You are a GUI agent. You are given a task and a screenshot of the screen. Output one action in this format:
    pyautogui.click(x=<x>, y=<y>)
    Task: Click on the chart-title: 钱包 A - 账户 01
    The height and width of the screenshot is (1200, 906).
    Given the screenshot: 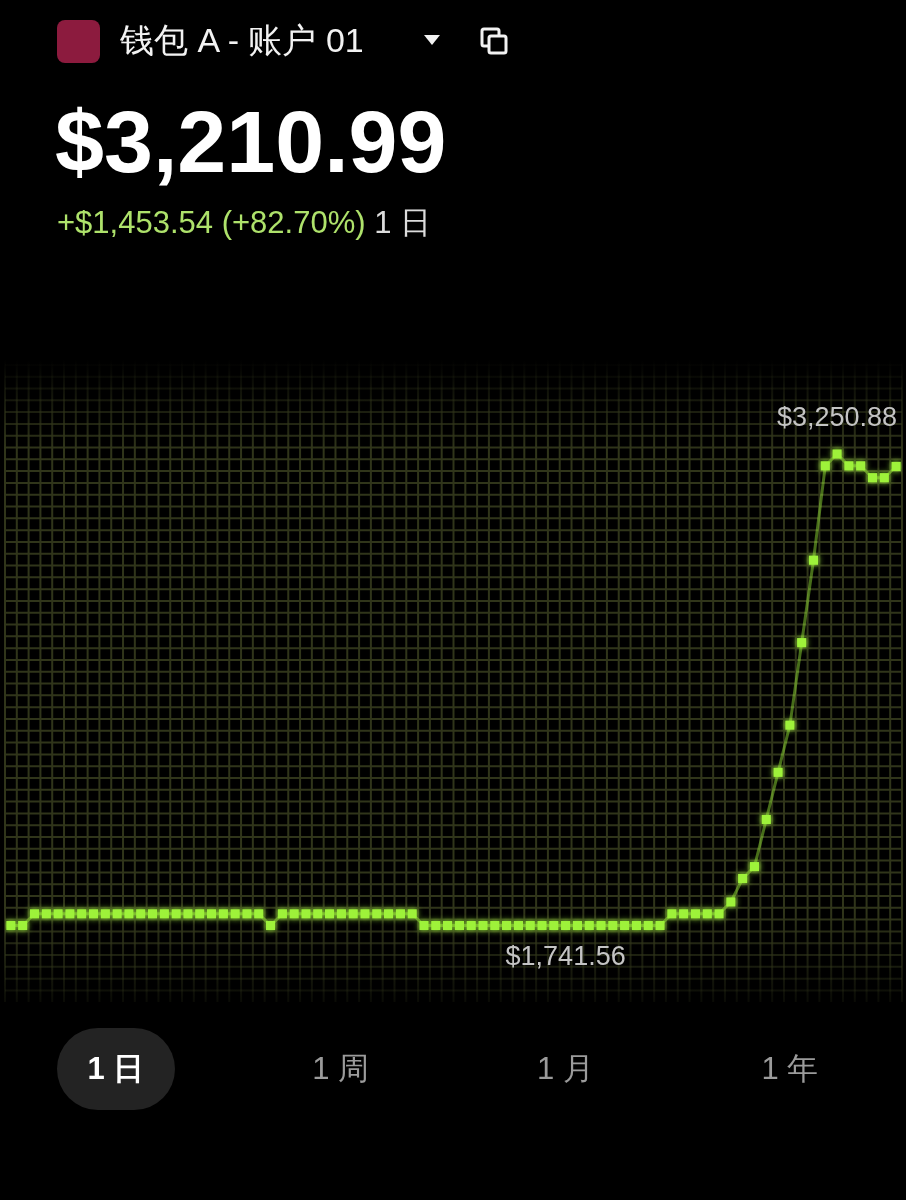 What is the action you would take?
    pyautogui.click(x=242, y=40)
    